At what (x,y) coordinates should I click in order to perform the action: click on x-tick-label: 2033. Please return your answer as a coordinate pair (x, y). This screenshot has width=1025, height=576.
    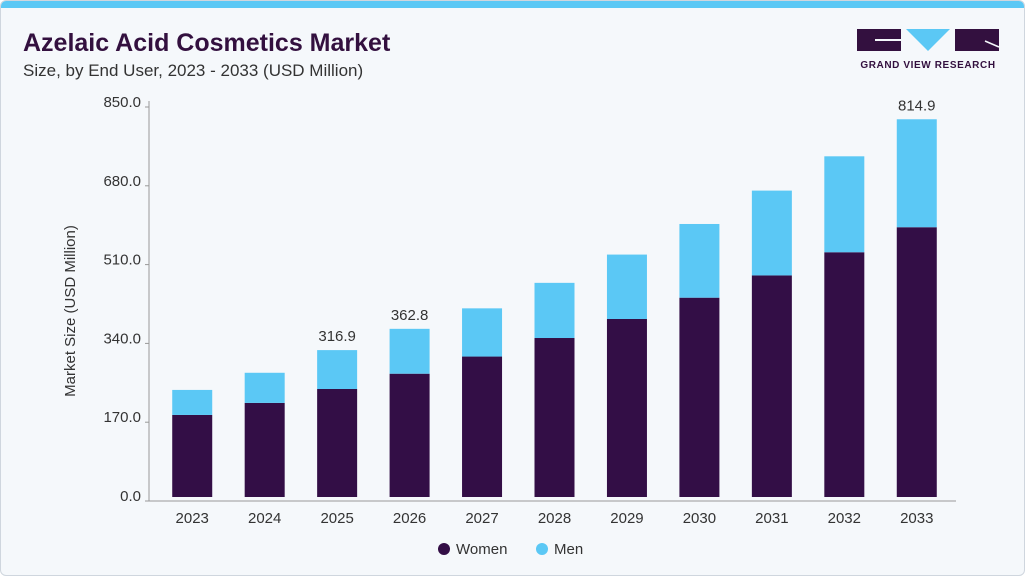
    Looking at the image, I should click on (916, 518).